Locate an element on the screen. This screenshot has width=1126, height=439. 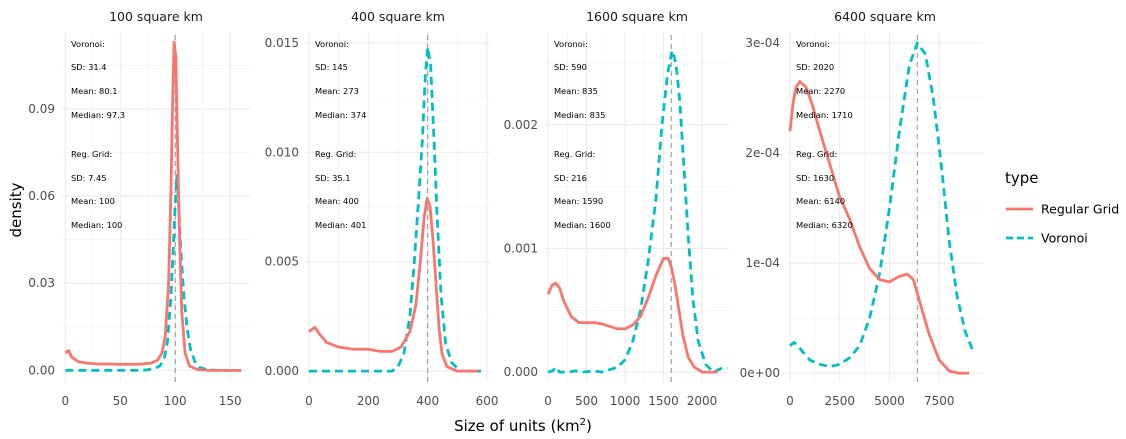
y-tick-label: 0.002 is located at coordinates (521, 125).